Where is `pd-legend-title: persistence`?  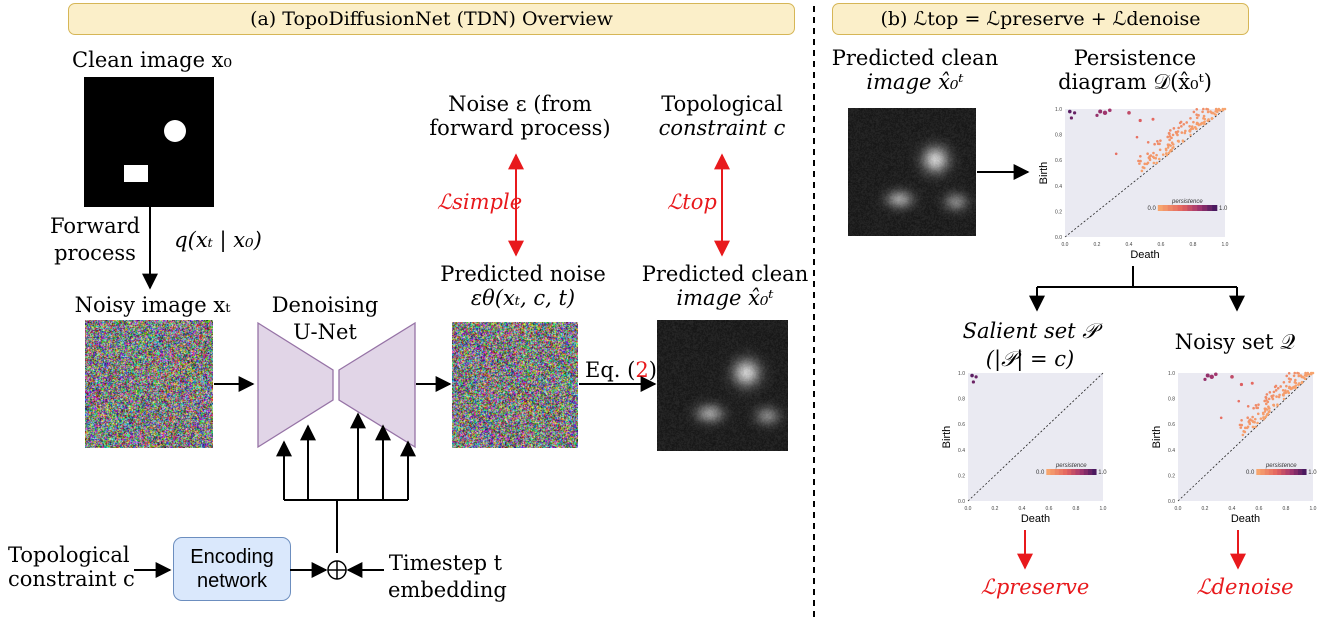
pd-legend-title: persistence is located at coordinates (1071, 466).